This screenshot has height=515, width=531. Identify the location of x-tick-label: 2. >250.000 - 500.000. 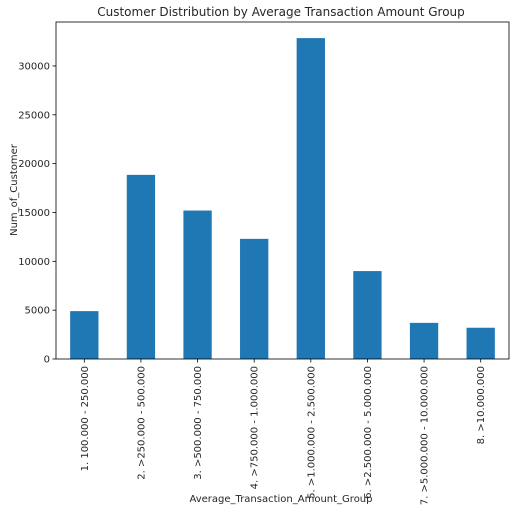
(141, 423).